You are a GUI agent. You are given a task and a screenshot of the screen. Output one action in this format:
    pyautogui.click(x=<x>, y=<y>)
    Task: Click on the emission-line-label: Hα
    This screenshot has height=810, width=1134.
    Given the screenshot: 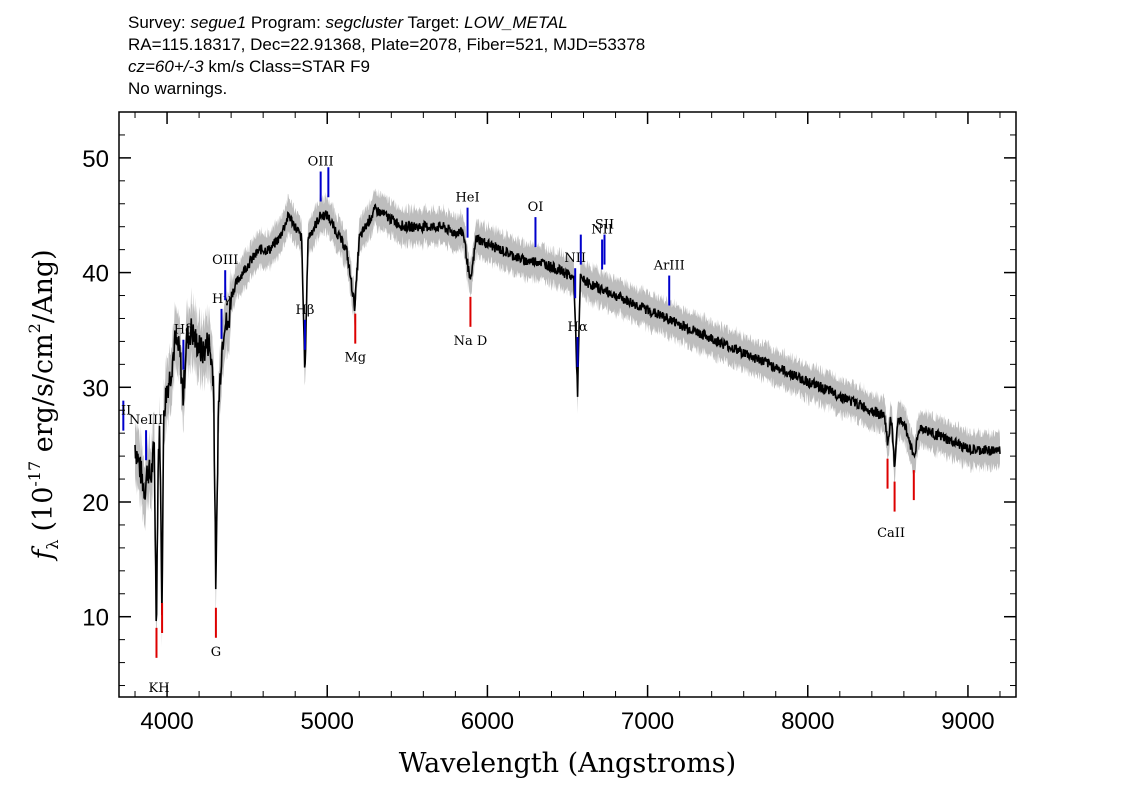 What is the action you would take?
    pyautogui.click(x=578, y=327)
    